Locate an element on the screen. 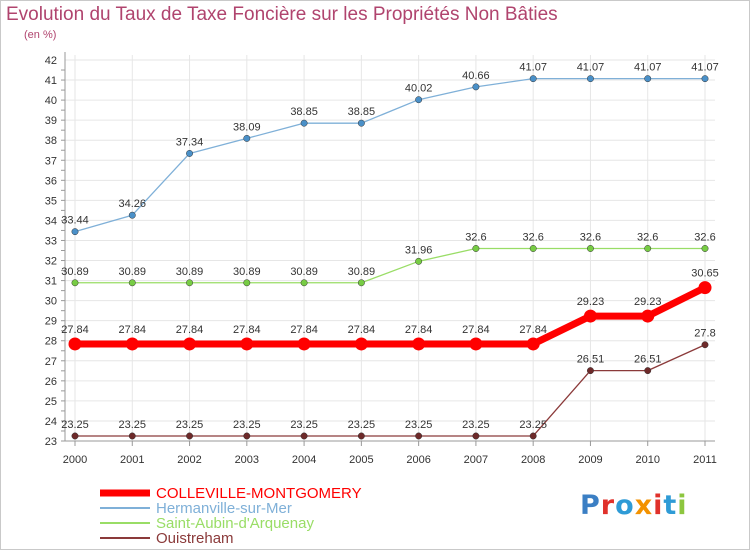 The image size is (750, 550). y-tick-label: 24 is located at coordinates (51, 422).